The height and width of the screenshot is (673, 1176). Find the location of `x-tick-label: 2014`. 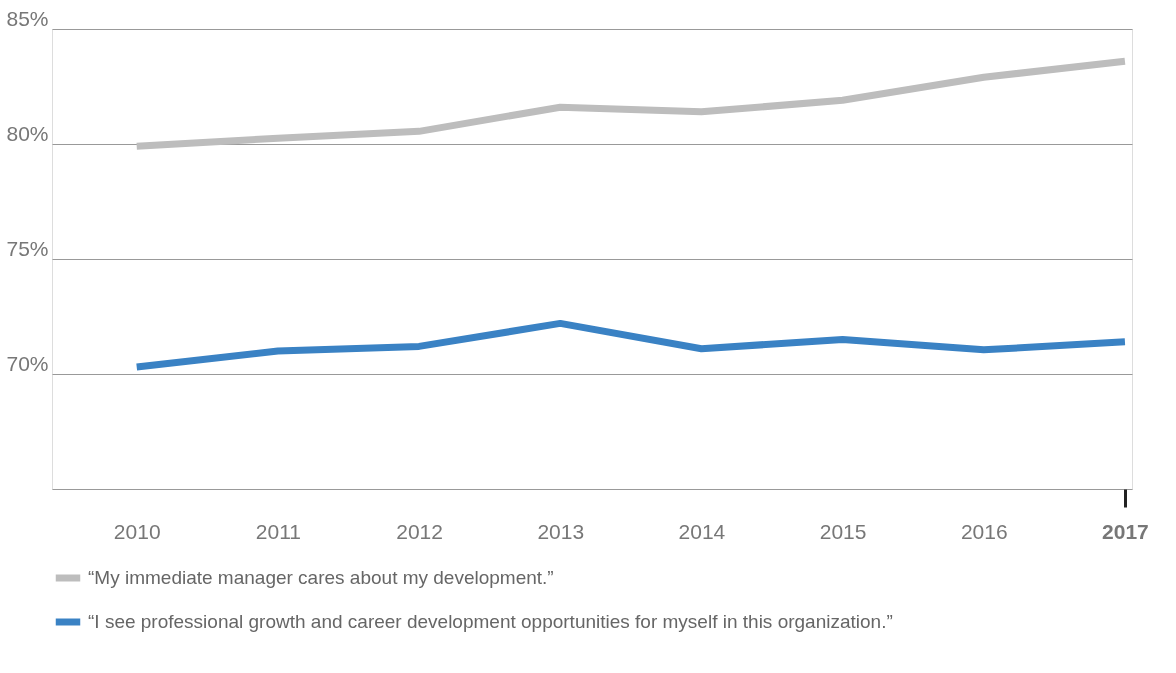

x-tick-label: 2014 is located at coordinates (702, 531).